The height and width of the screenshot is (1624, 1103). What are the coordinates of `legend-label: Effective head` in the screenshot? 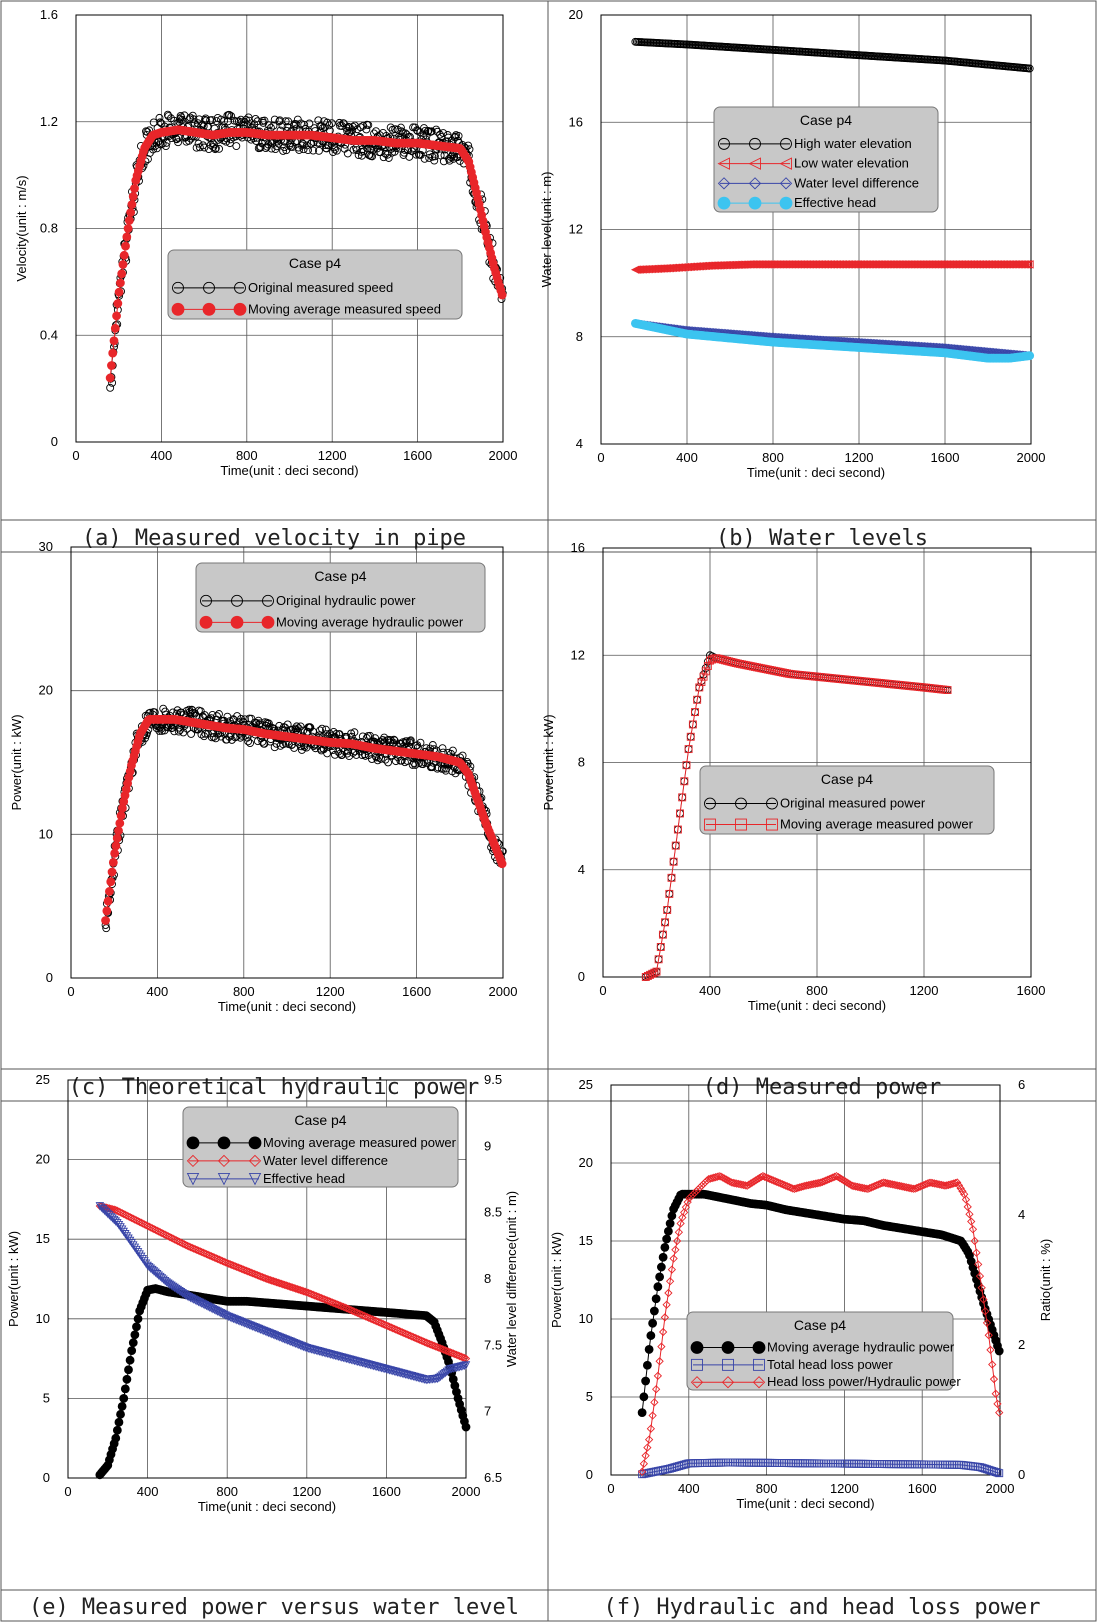 It's located at (304, 1178).